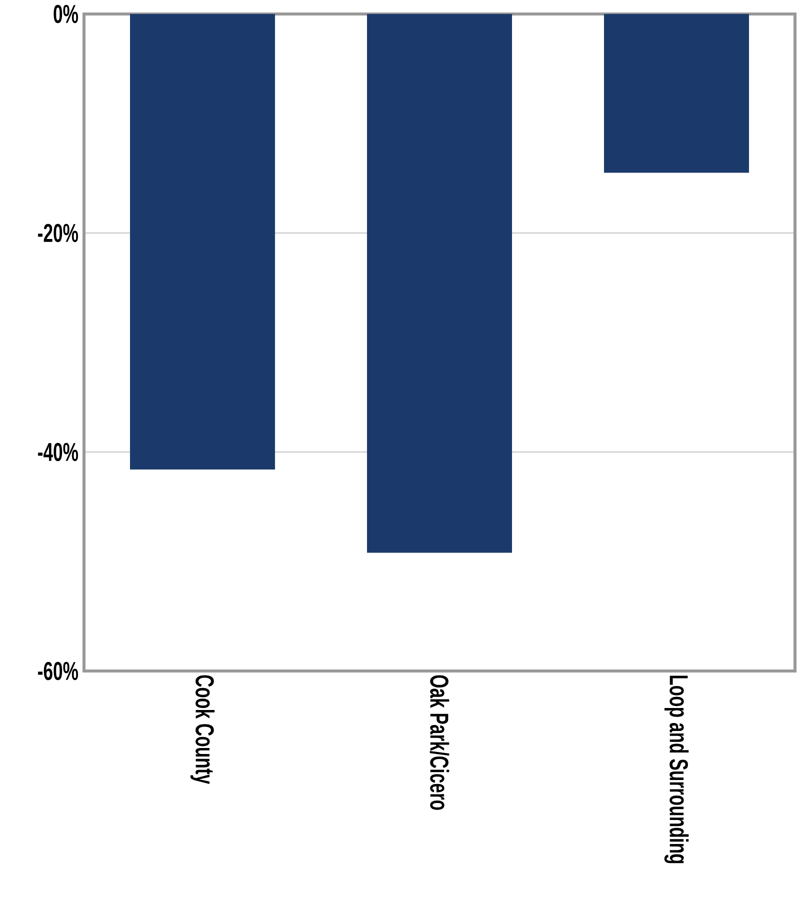 Image resolution: width=800 pixels, height=900 pixels. Describe the element at coordinates (58, 233) in the screenshot. I see `y-tick-label: -20%` at that location.